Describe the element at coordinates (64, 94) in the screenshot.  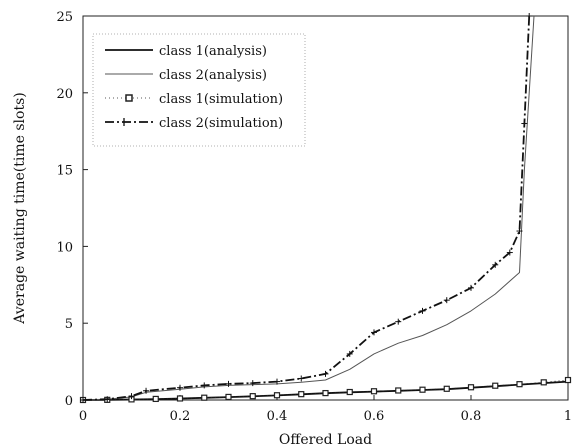
I see `y-tick-label: 20` at that location.